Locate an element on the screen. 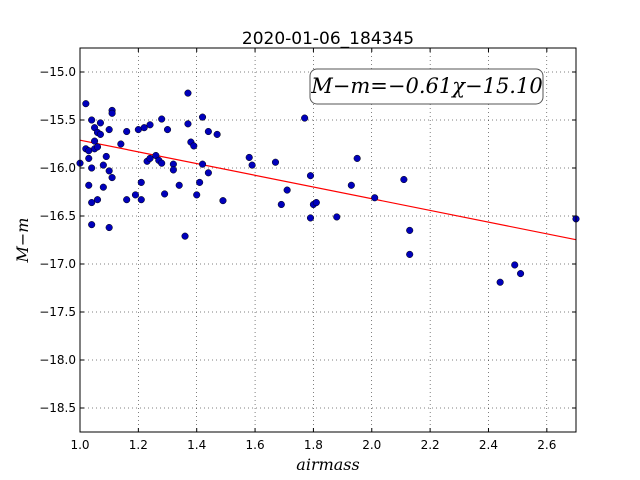 This screenshot has height=480, width=640. x-tick-label: 1.6 is located at coordinates (255, 445).